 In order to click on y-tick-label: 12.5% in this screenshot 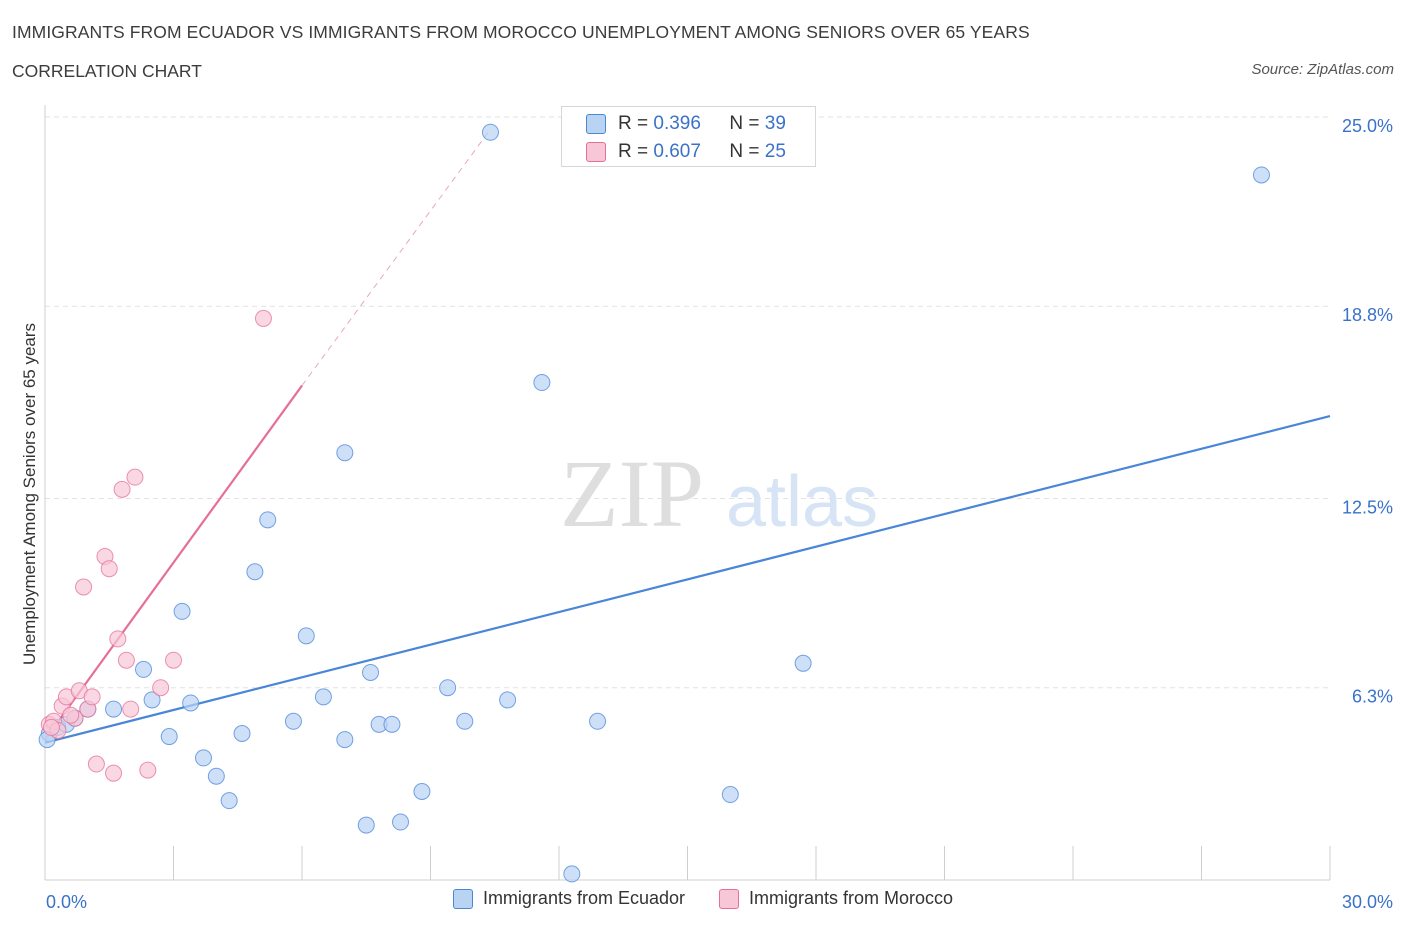, I will do `click(1367, 508)`.